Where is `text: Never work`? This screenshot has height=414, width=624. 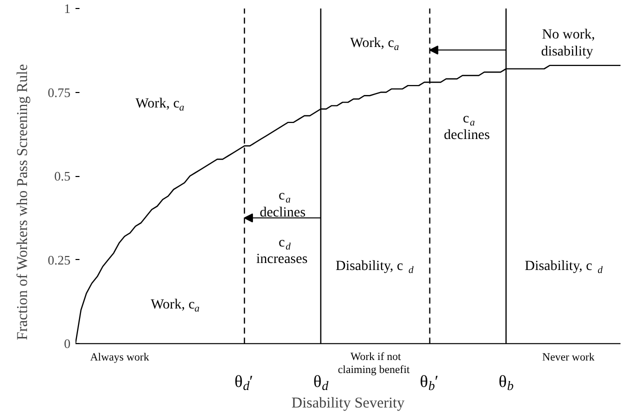
text: Never work is located at coordinates (568, 357).